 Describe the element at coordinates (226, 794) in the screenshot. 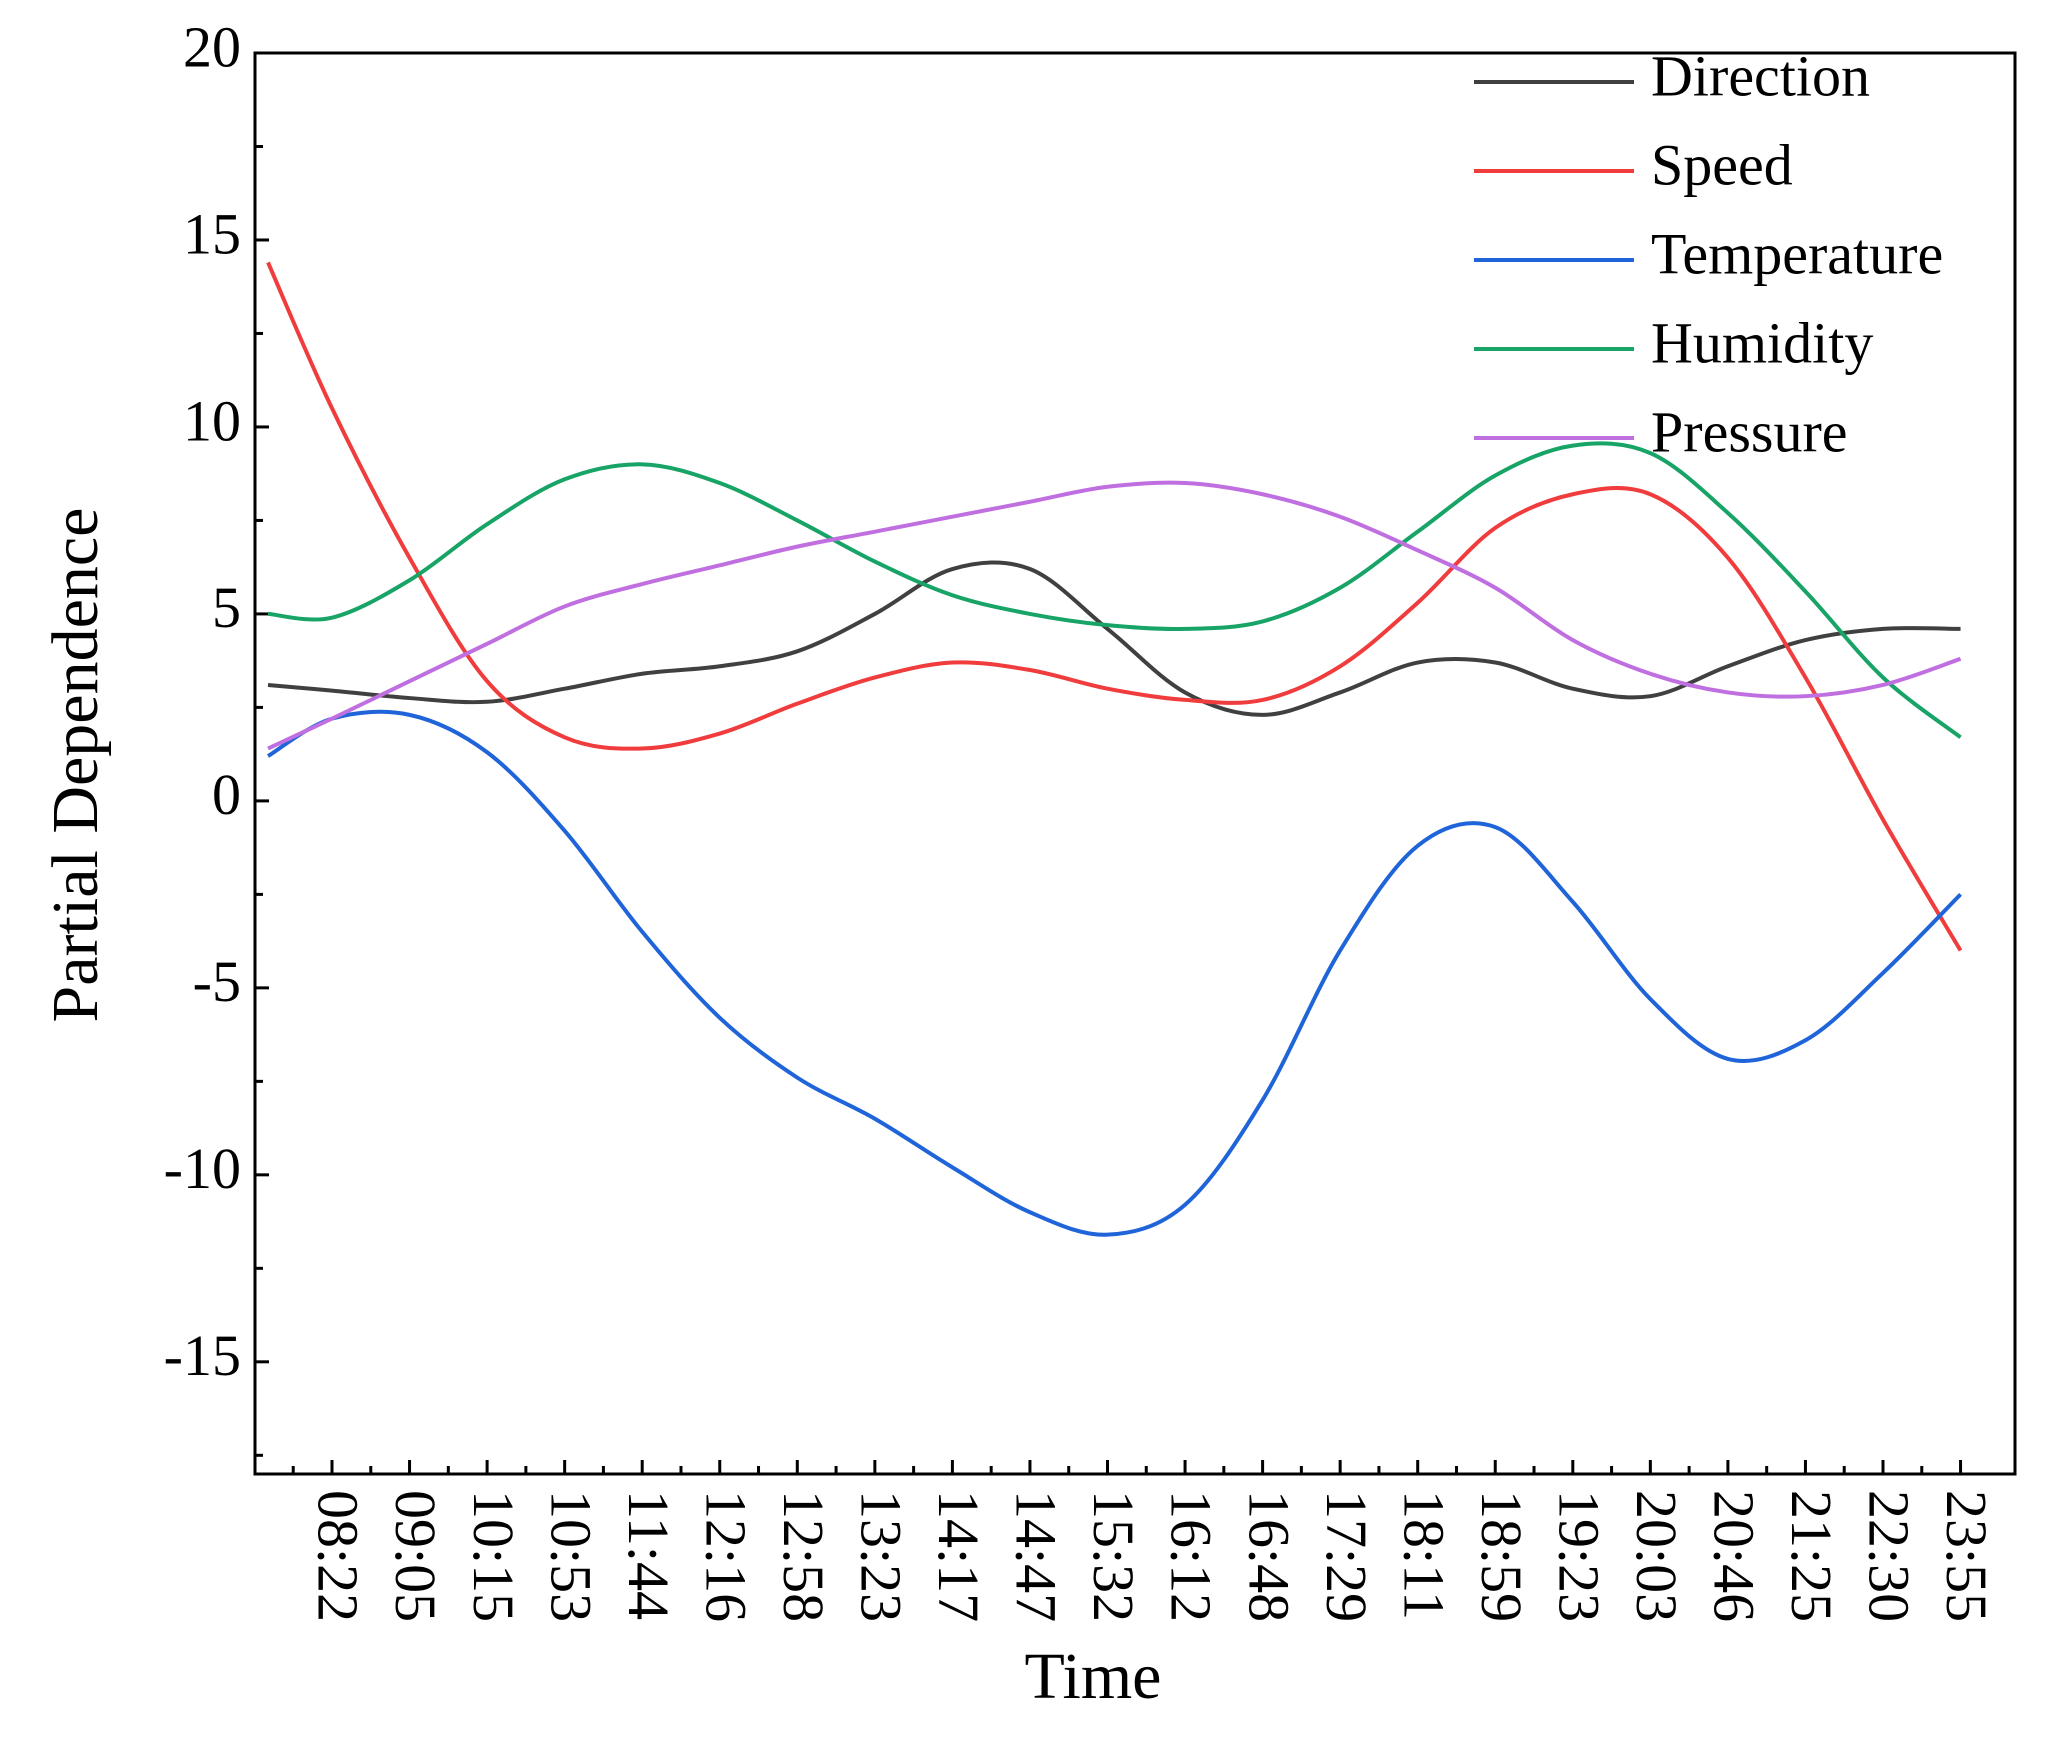

I see `y-tick-label: 0` at that location.